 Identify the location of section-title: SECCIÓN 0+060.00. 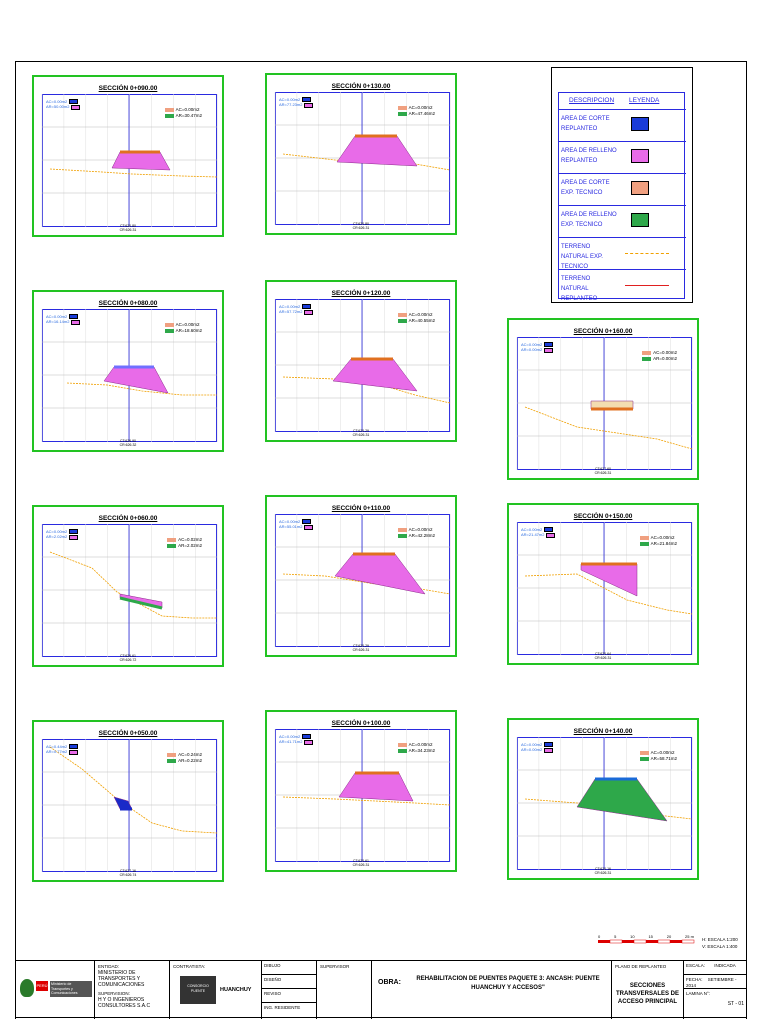
(128, 518).